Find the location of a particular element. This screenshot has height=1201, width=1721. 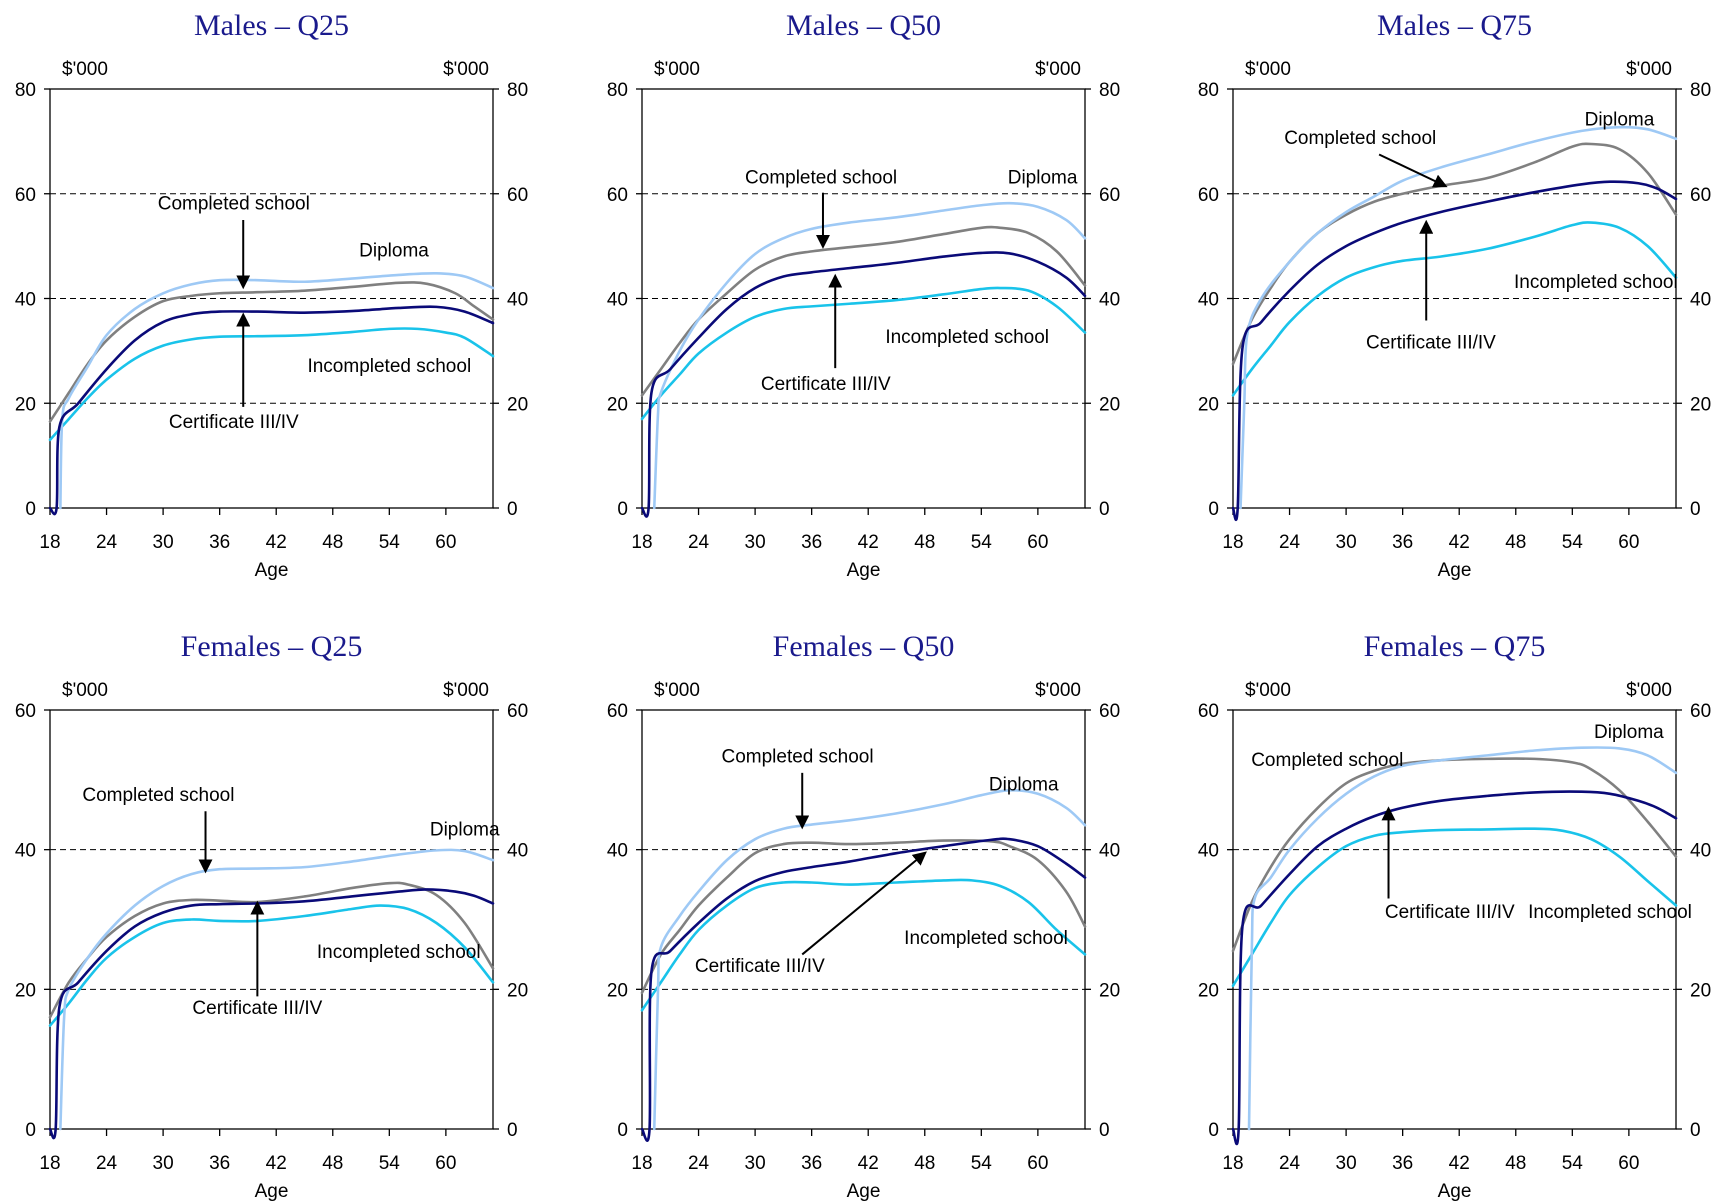

panel-title: Males – Q50 is located at coordinates (863, 25).